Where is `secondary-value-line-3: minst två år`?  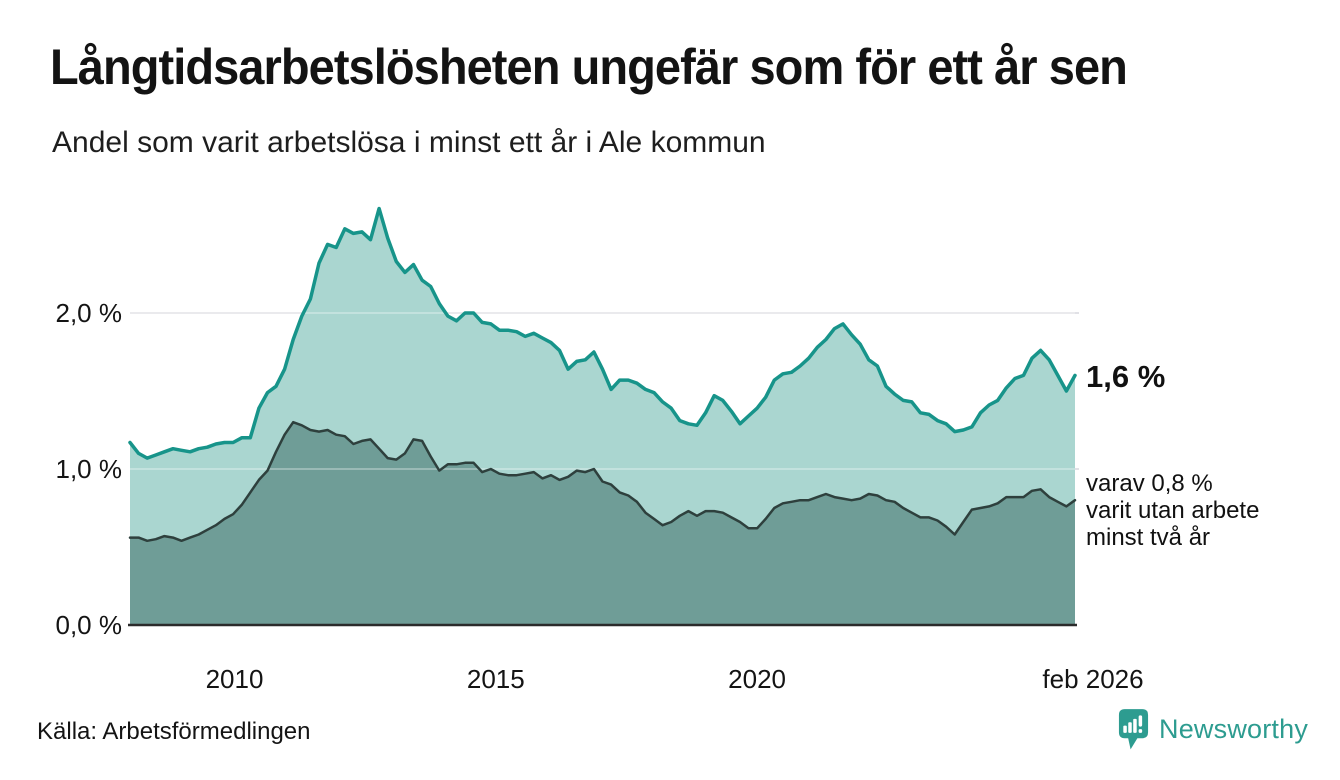 secondary-value-line-3: minst två år is located at coordinates (1148, 537).